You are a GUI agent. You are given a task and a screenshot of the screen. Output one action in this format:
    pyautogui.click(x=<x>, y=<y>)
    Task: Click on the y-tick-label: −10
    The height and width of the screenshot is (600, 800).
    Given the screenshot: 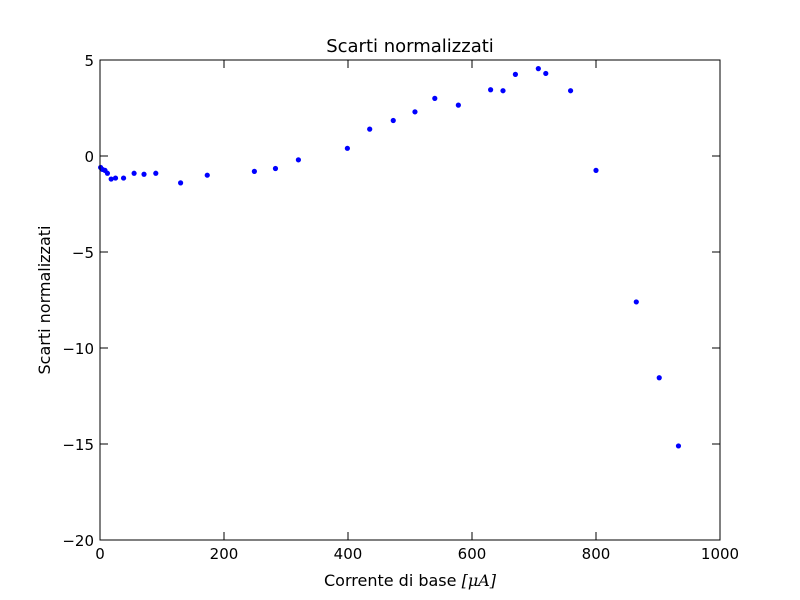 What is the action you would take?
    pyautogui.click(x=78, y=349)
    